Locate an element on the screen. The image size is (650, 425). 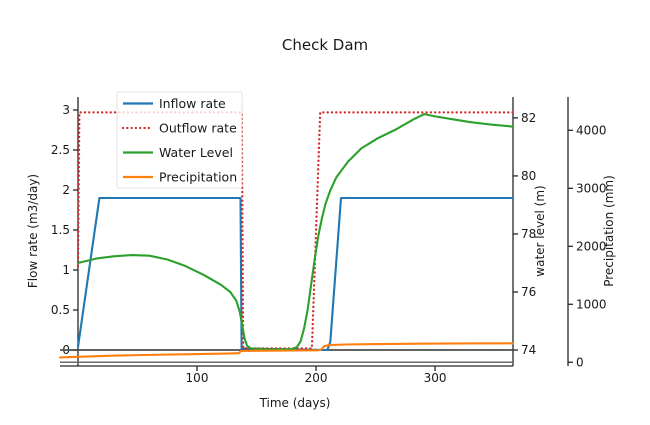
legend-item-inflow: Inflow rate is located at coordinates (174, 103).